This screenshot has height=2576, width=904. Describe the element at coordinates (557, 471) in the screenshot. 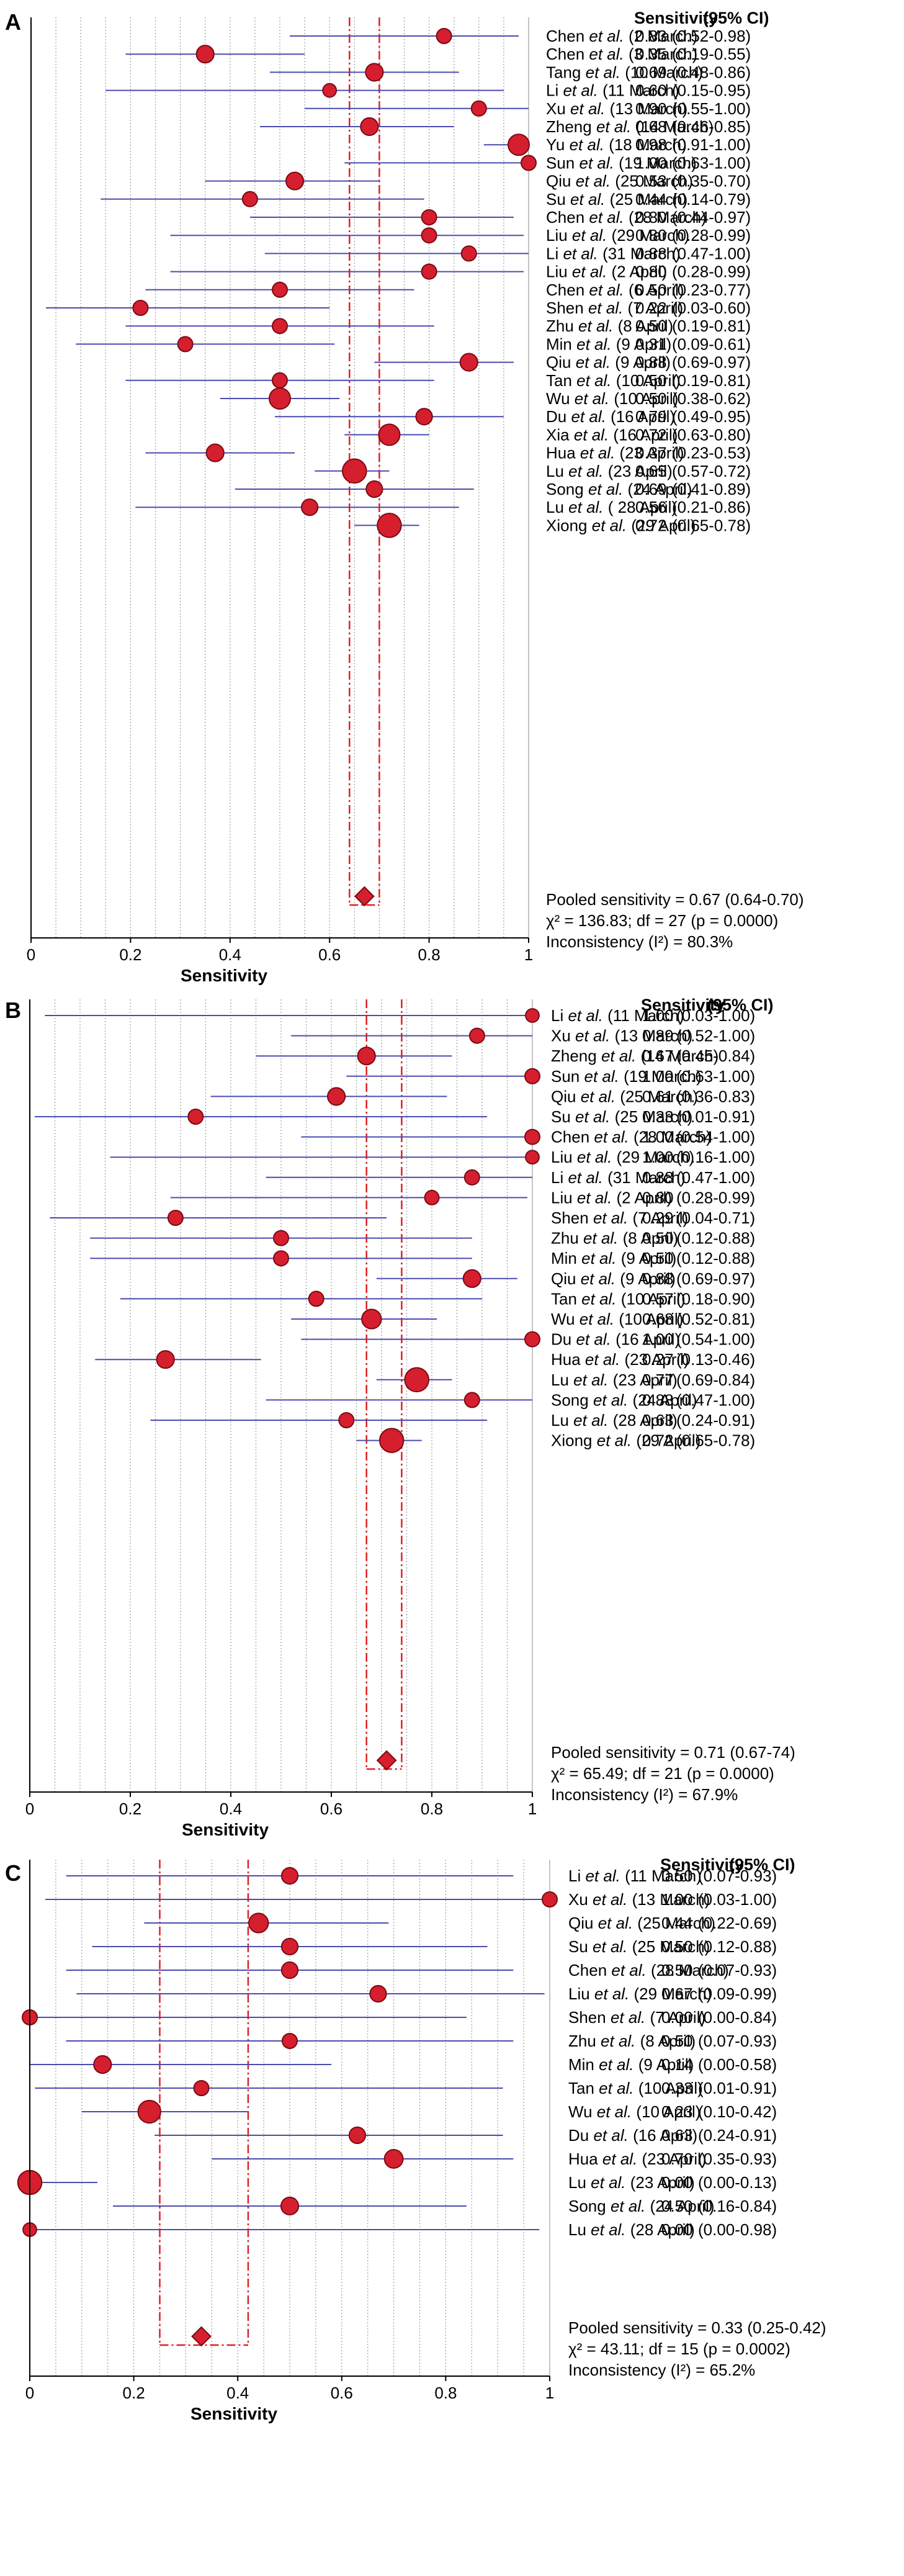

I see `study-label-part-0: Lu` at that location.